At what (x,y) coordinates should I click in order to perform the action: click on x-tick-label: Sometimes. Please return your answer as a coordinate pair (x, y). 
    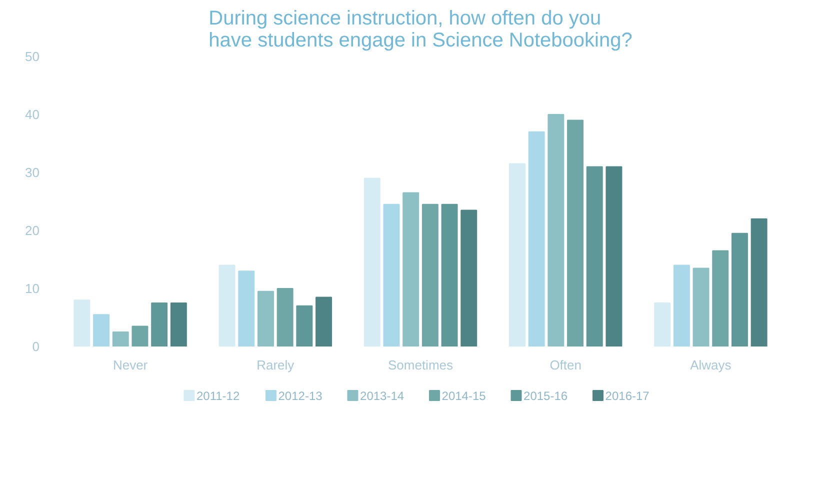
    Looking at the image, I should click on (421, 365).